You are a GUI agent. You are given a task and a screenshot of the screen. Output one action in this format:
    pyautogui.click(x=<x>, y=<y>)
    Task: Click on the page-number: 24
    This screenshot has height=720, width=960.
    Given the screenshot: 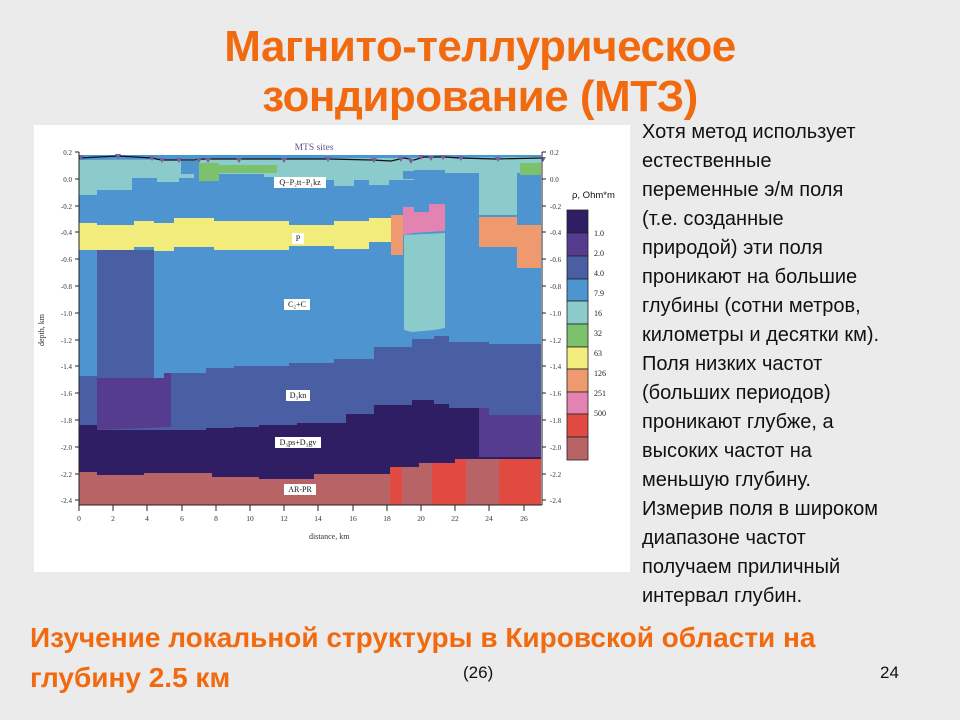 What is the action you would take?
    pyautogui.click(x=889, y=672)
    